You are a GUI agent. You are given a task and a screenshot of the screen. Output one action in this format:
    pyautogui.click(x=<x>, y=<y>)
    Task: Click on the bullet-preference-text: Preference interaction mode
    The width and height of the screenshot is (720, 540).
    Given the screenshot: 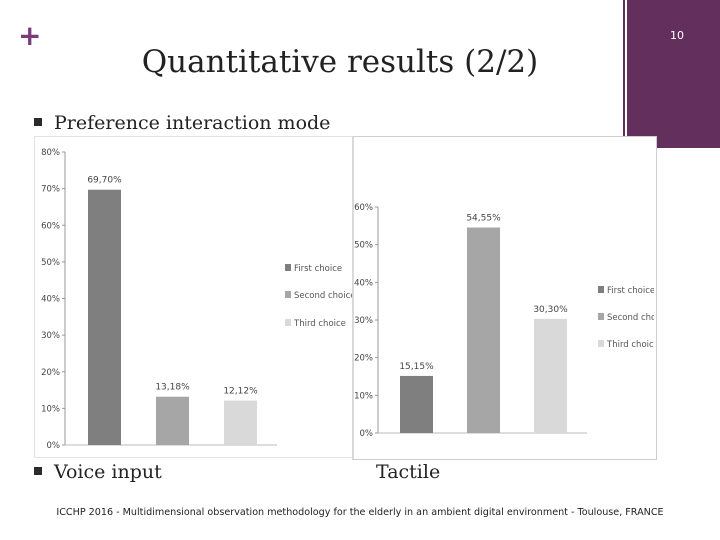 What is the action you would take?
    pyautogui.click(x=192, y=123)
    